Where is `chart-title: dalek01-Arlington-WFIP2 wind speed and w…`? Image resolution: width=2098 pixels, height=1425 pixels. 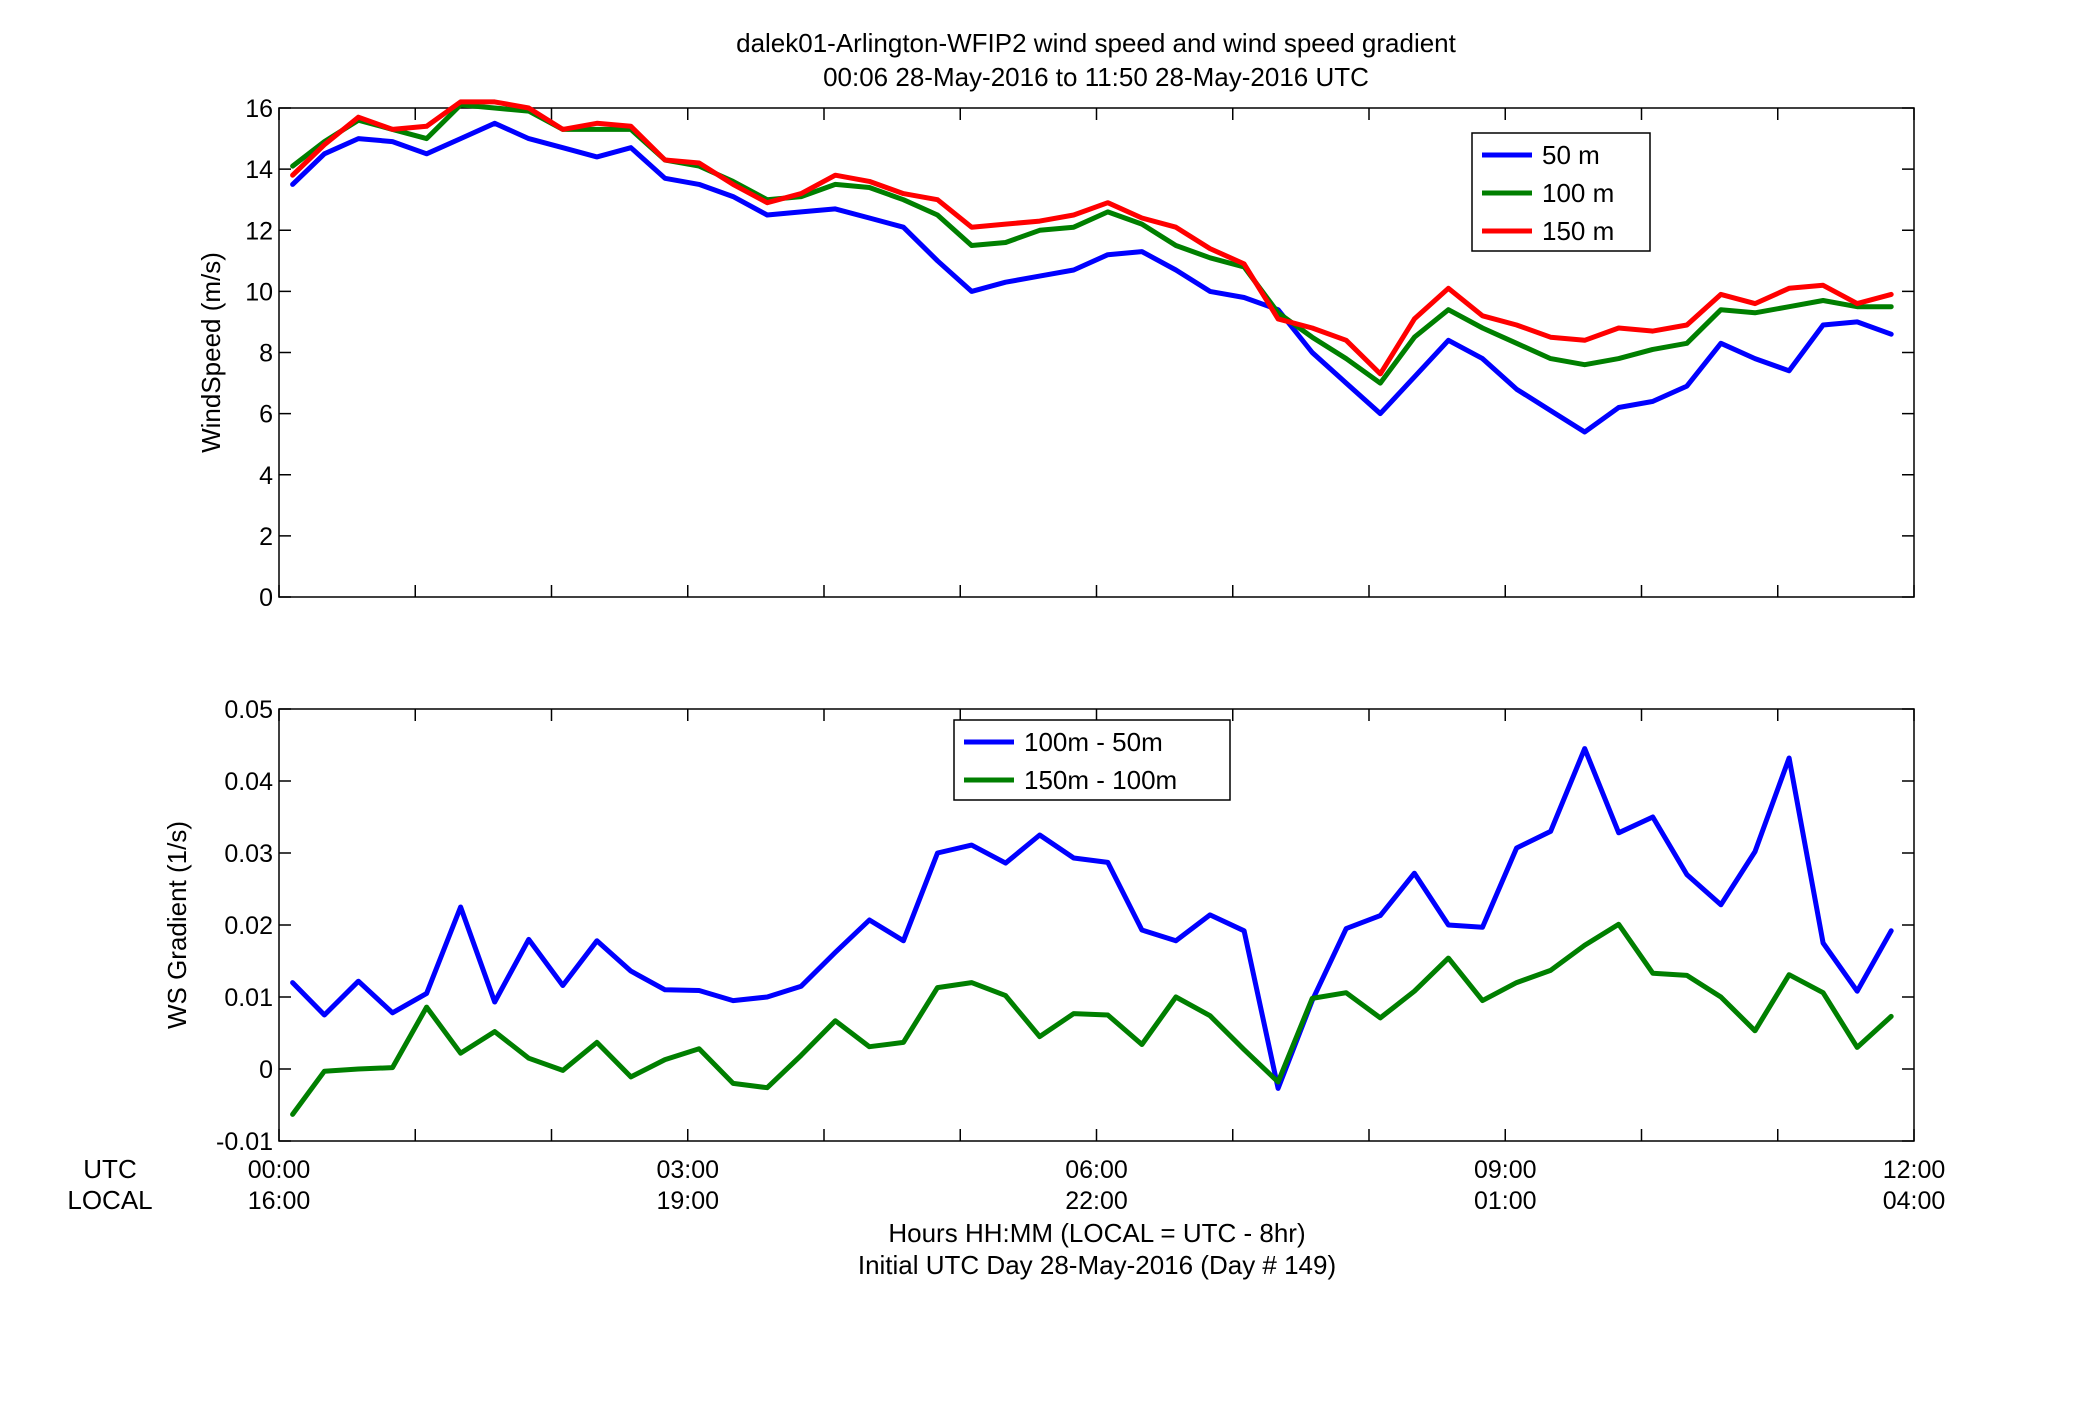
chart-title: dalek01-Arlington-WFIP2 wind speed and w… is located at coordinates (1096, 43).